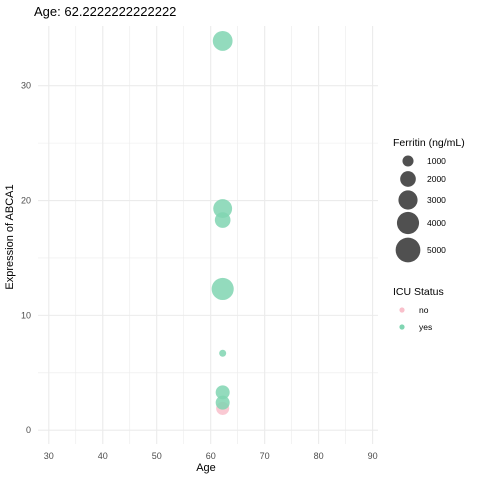 The height and width of the screenshot is (480, 480). What do you see at coordinates (418, 292) in the screenshot?
I see `color-legend-title: ICU Status` at bounding box center [418, 292].